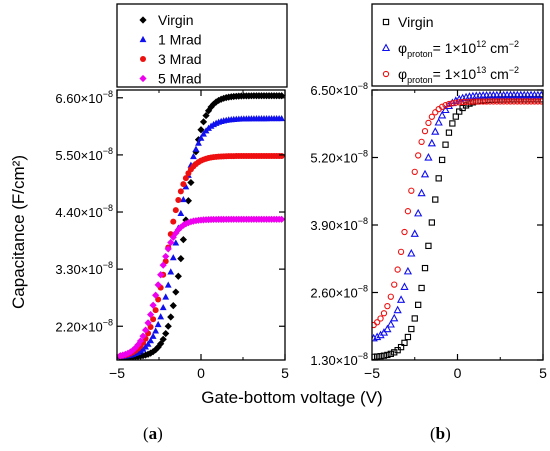  Describe the element at coordinates (339, 224) in the screenshot. I see `y-tick-label-b-2: 3.90×10⁻⁸` at that location.